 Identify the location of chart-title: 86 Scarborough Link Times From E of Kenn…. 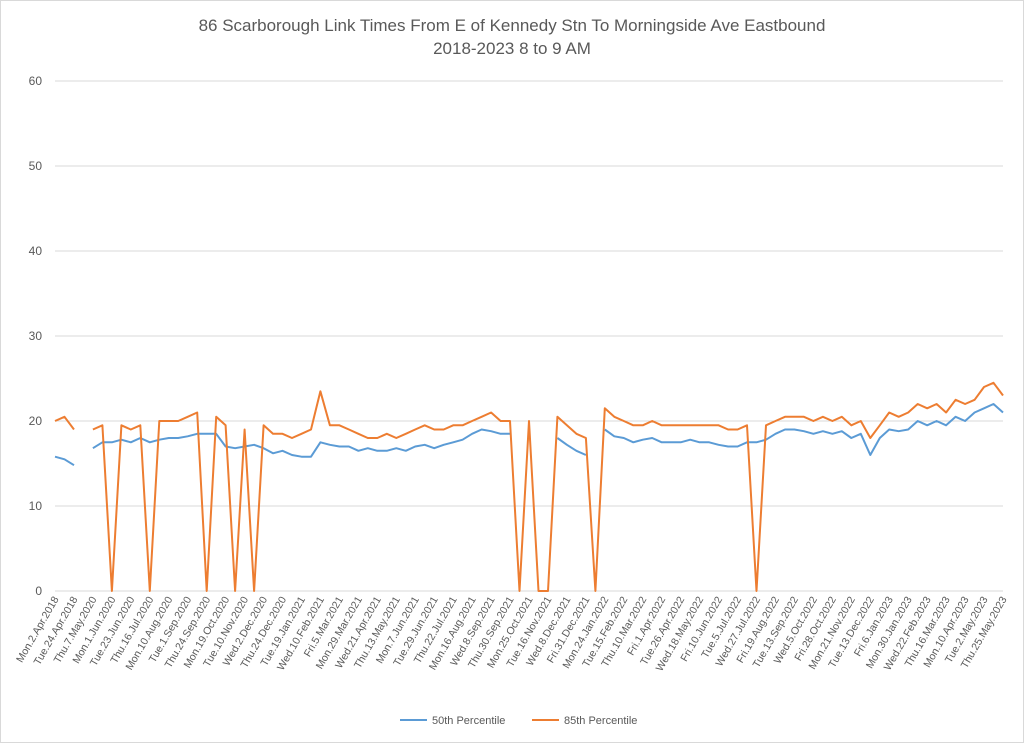
(512, 25).